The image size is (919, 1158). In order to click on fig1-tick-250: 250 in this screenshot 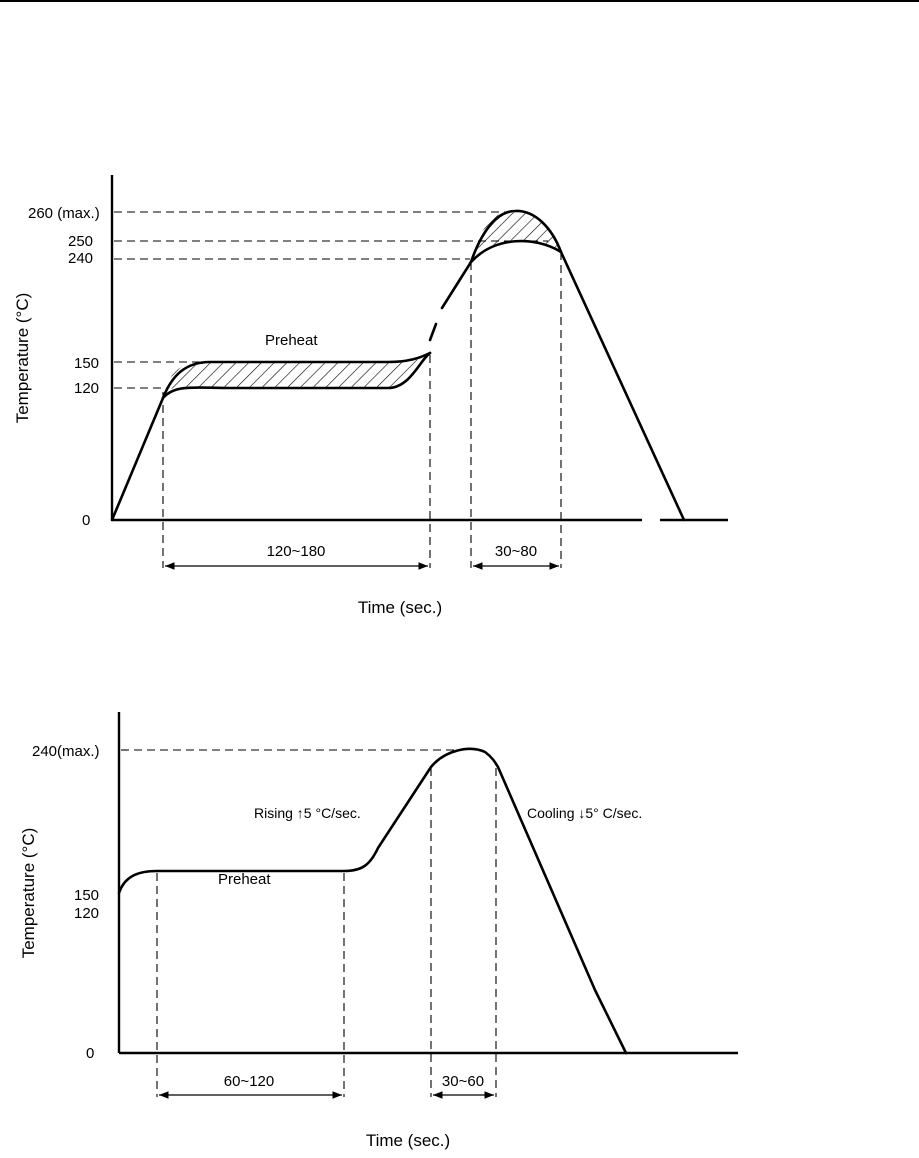, I will do `click(80, 241)`.